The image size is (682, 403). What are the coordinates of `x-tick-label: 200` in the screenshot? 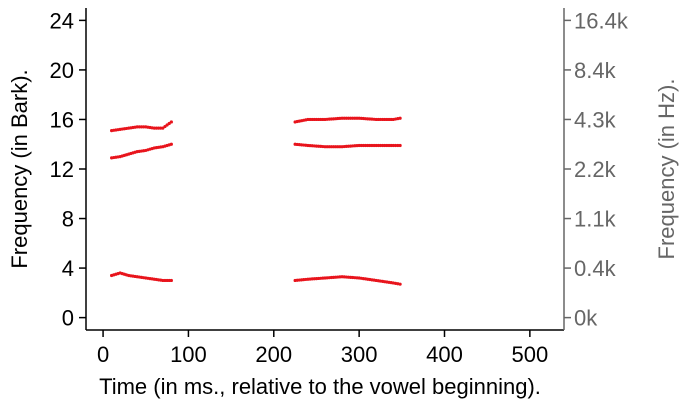 It's located at (273, 354).